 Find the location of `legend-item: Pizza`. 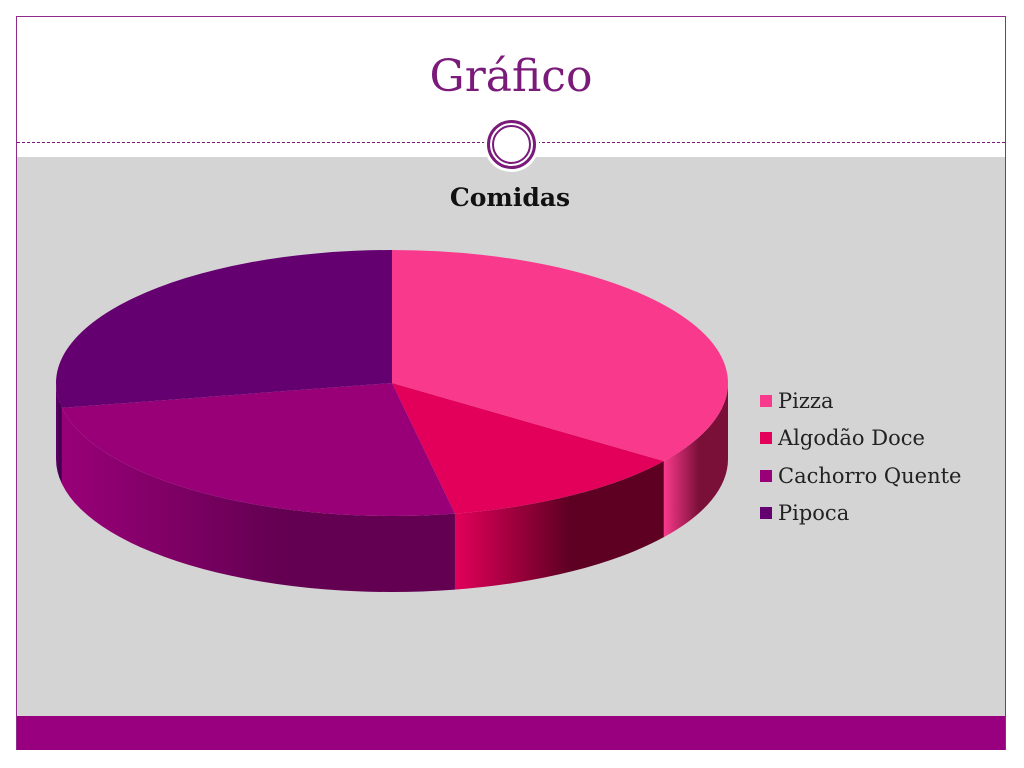

legend-item: Pizza is located at coordinates (860, 401).